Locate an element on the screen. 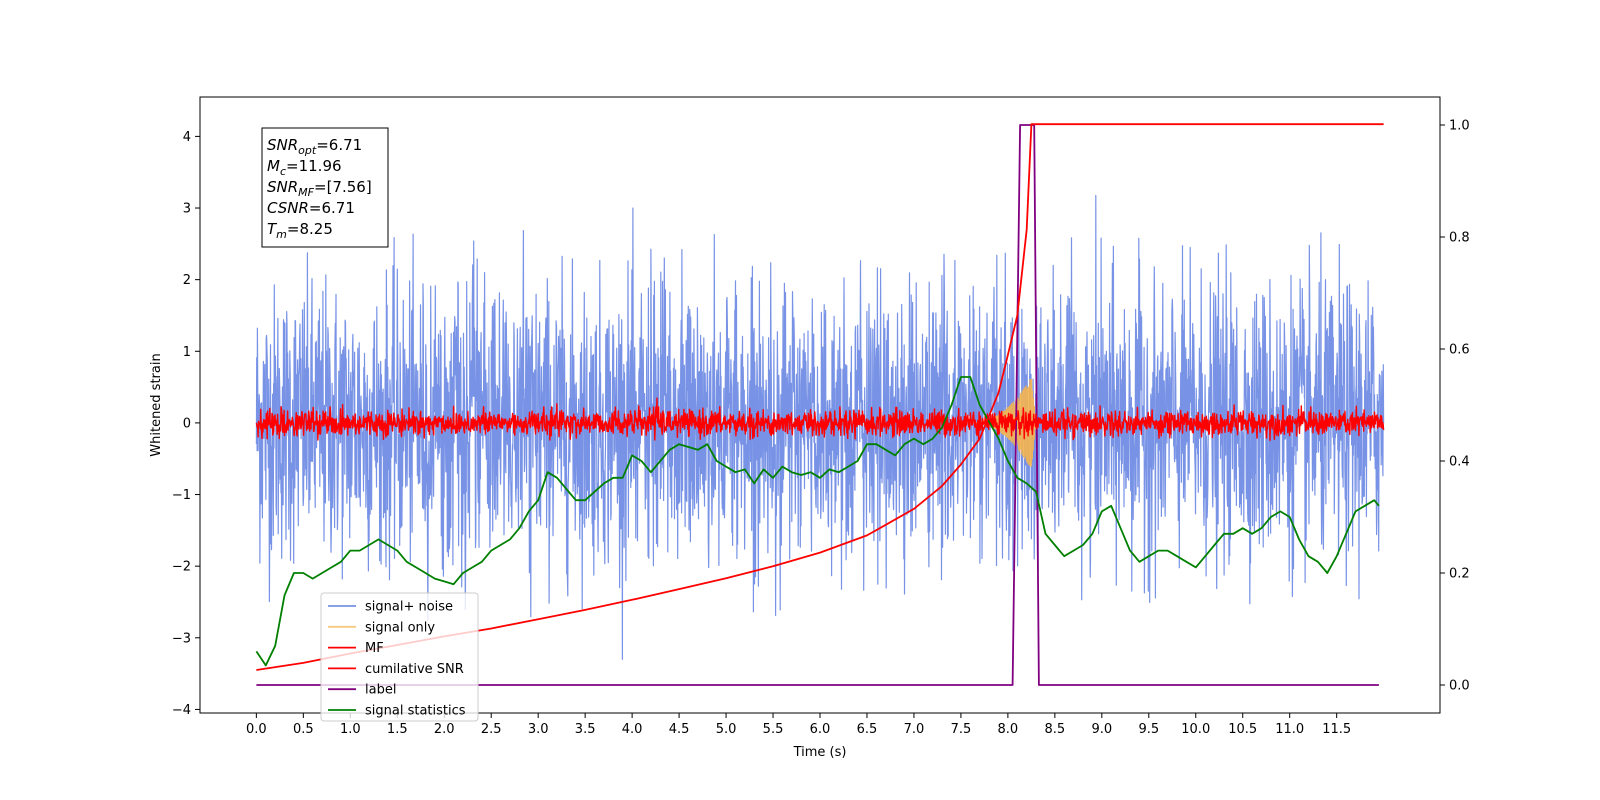 Image resolution: width=1600 pixels, height=800 pixels. y2-tick-label: 0.6 is located at coordinates (1459, 350).